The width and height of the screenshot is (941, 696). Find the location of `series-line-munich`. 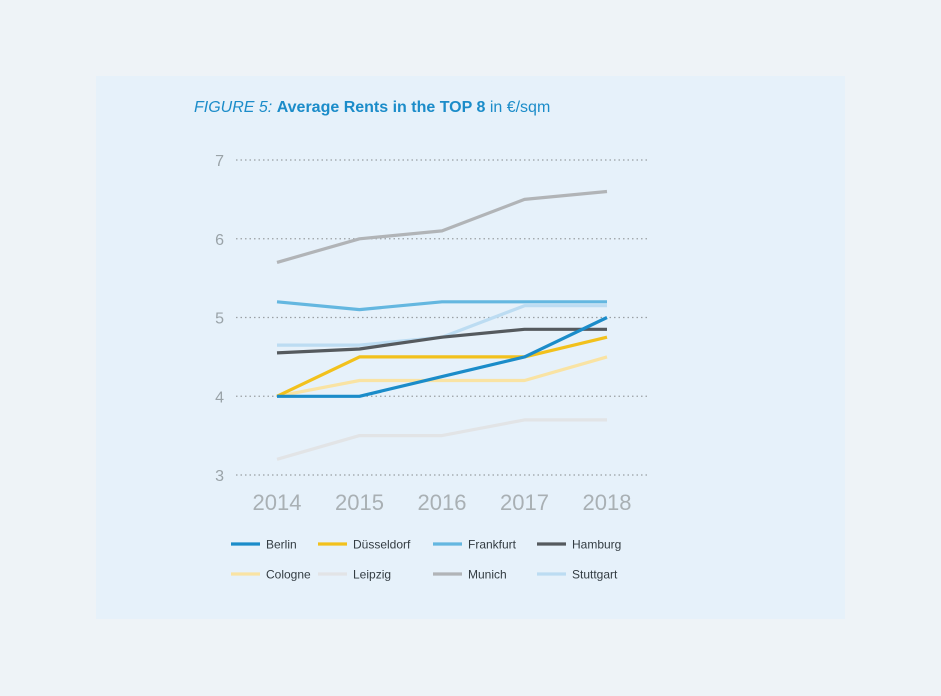

series-line-munich is located at coordinates (442, 226).